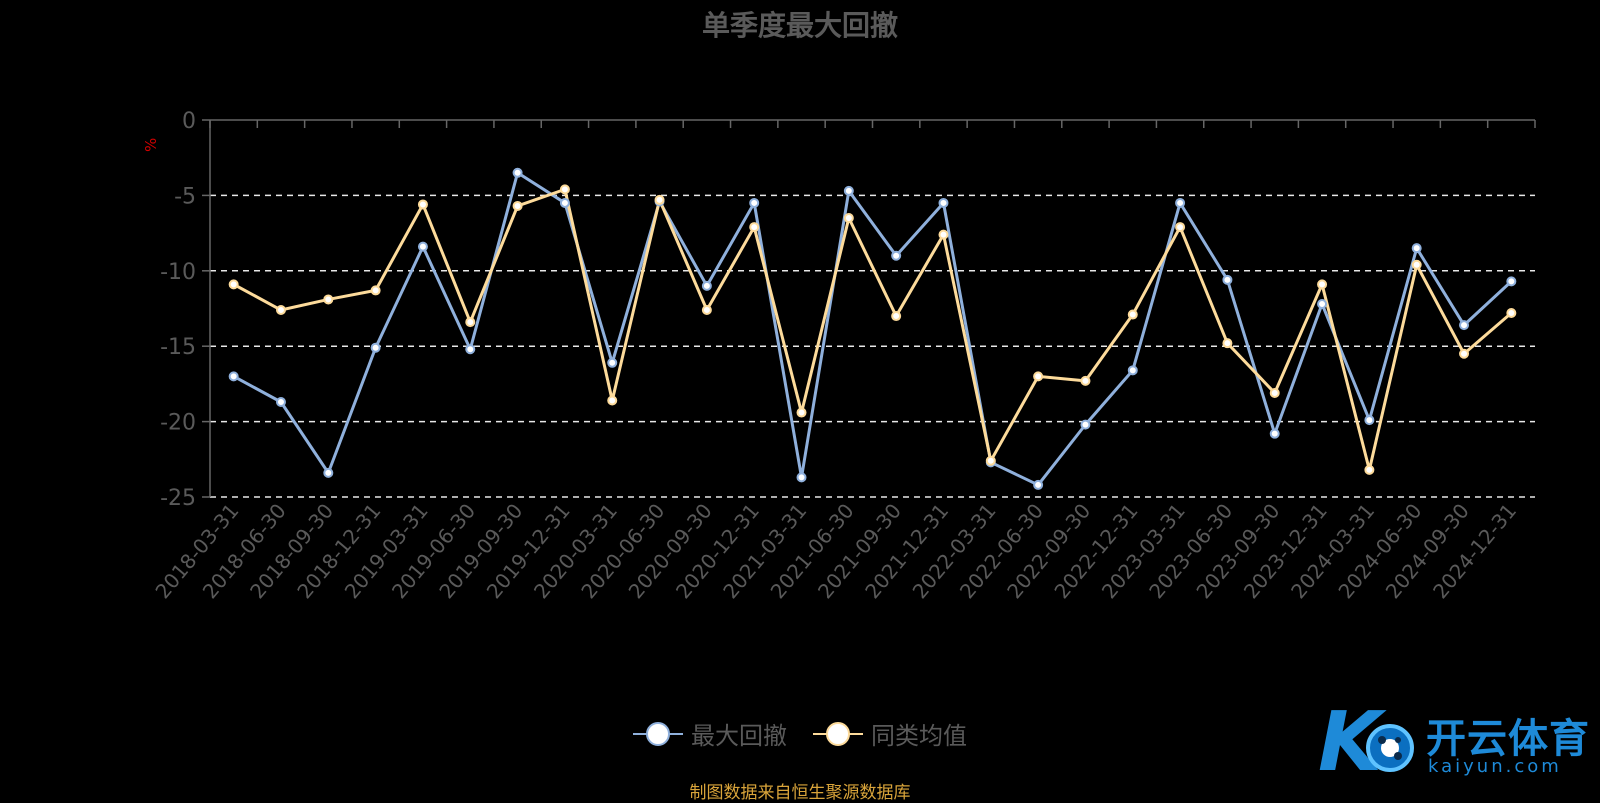 The image size is (1600, 803). What do you see at coordinates (739, 736) in the screenshot?
I see `legend-label-max-drawdown: 最大回撤` at bounding box center [739, 736].